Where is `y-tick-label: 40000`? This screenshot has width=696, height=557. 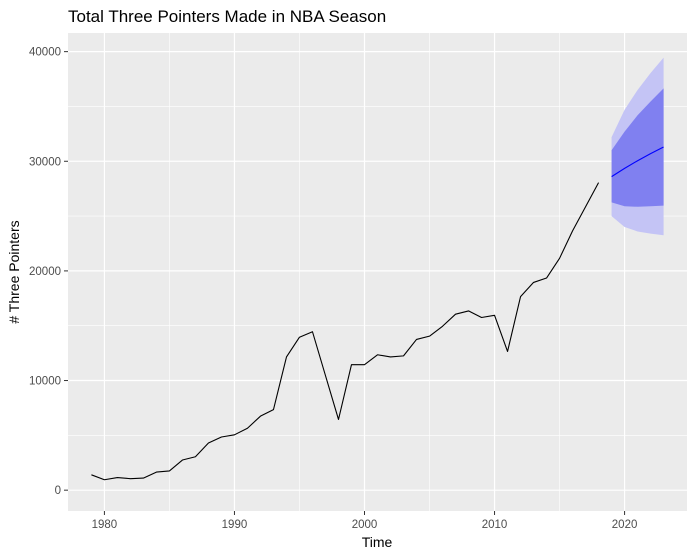
y-tick-label: 40000 is located at coordinates (45, 53).